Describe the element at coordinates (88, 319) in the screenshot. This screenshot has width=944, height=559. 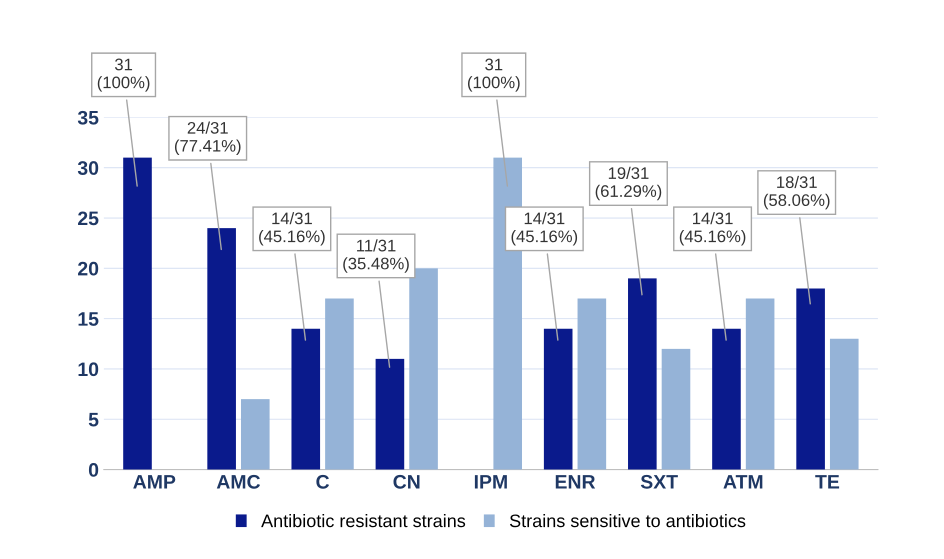
I see `y-tick-label: 15` at that location.